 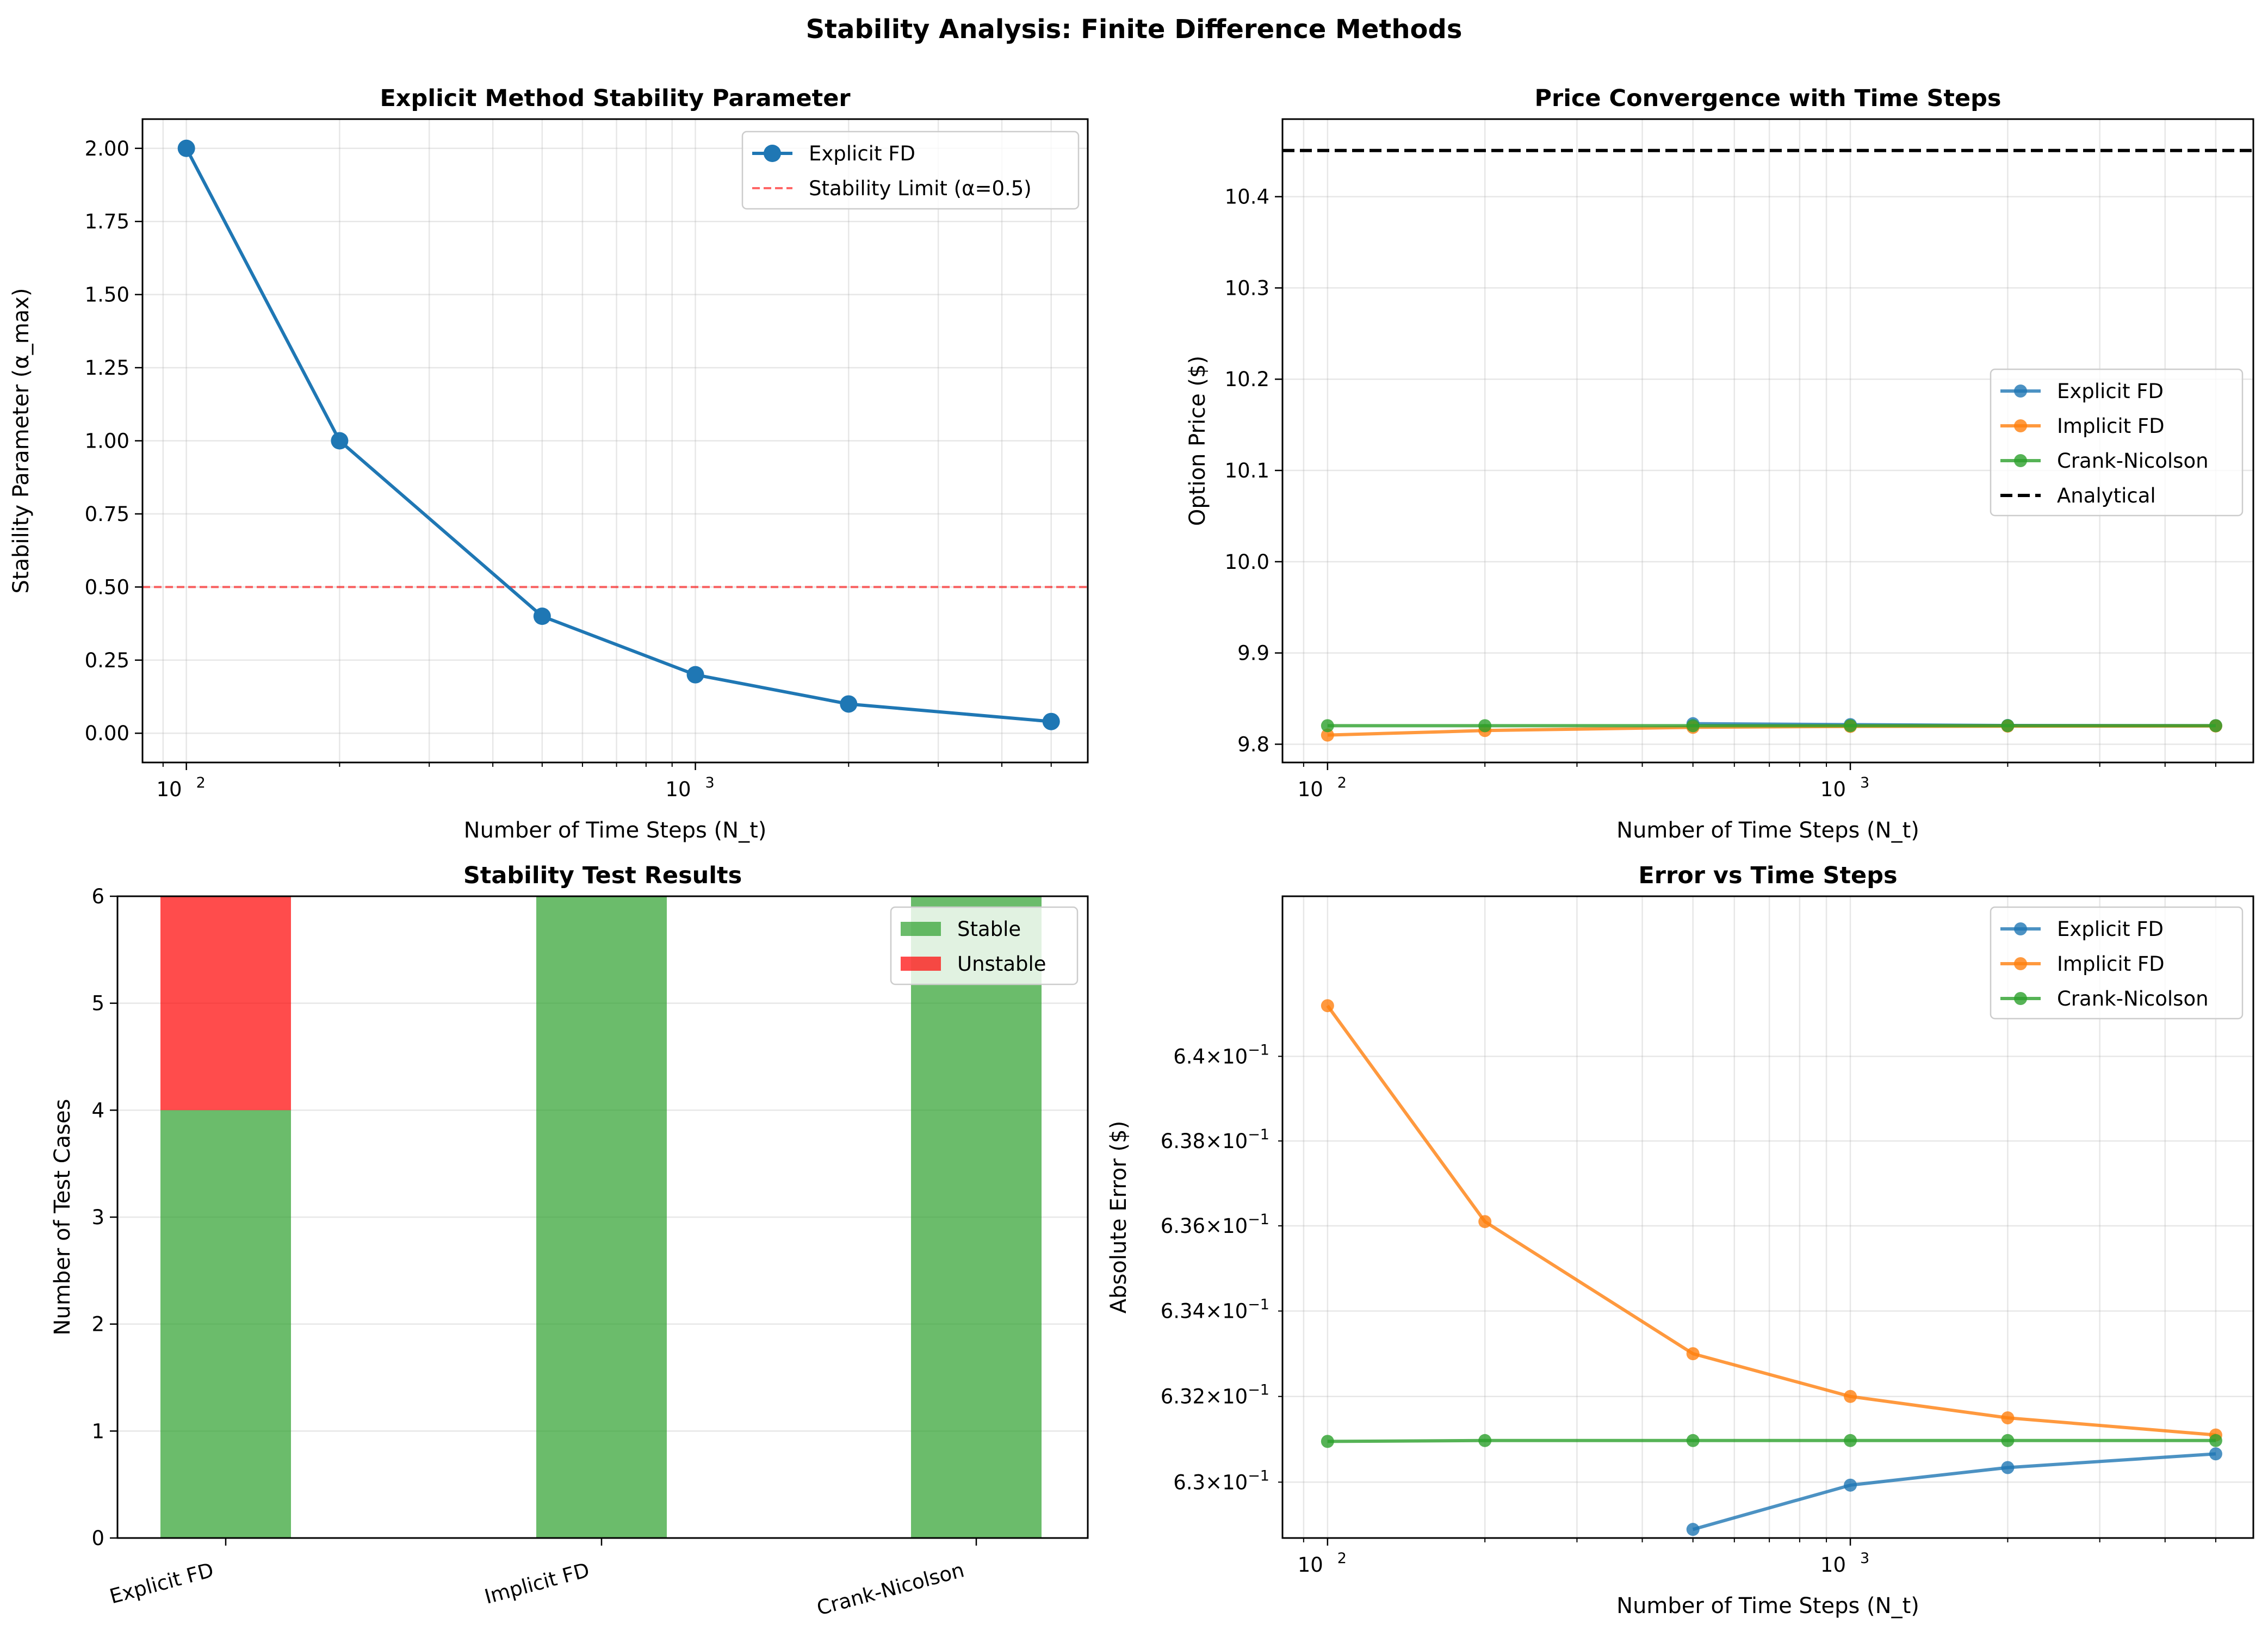 I want to click on x-tick-label: Explicit FD, so click(x=161, y=1583).